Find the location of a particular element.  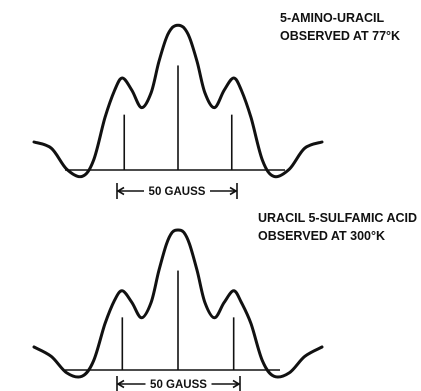

panel2-stick-lines is located at coordinates (178, 320).